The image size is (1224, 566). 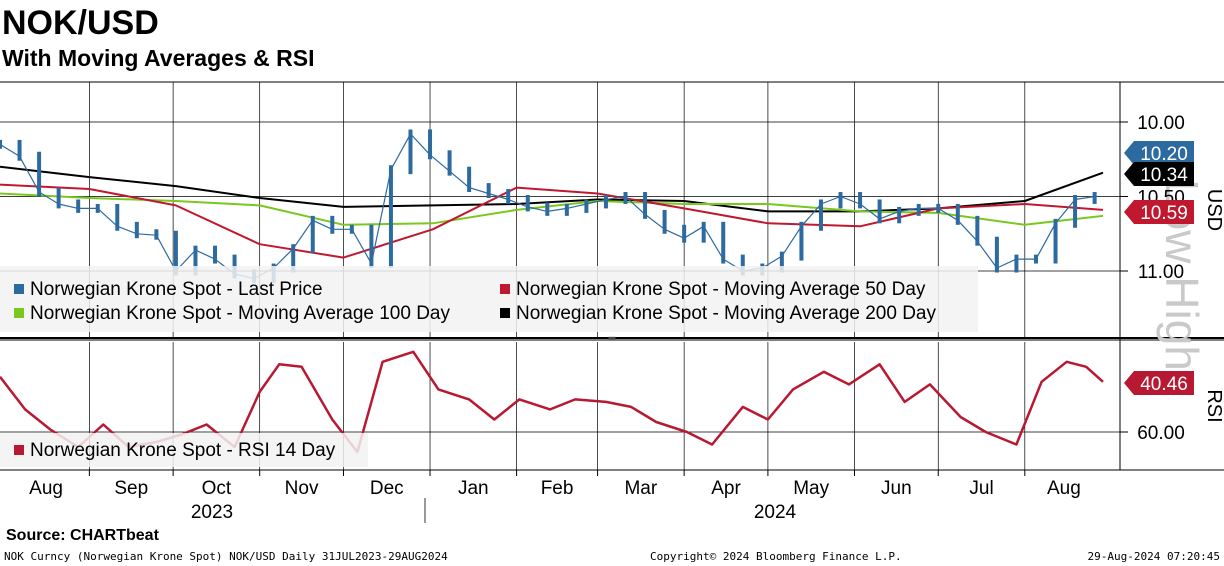 What do you see at coordinates (640, 488) in the screenshot?
I see `month-tick-label: Mar` at bounding box center [640, 488].